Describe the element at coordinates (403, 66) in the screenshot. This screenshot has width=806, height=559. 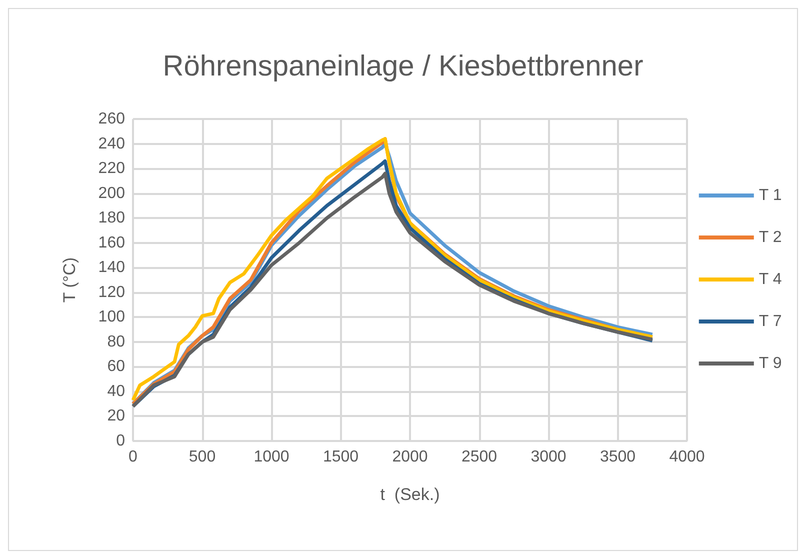
I see `chart-title: Röhrenspaneinlage / Kiesbettbrenner` at that location.